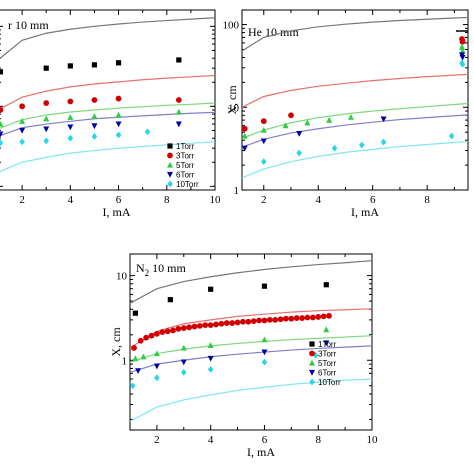  Describe the element at coordinates (355, 159) in the screenshot. I see `fit-line-10Torr` at that location.